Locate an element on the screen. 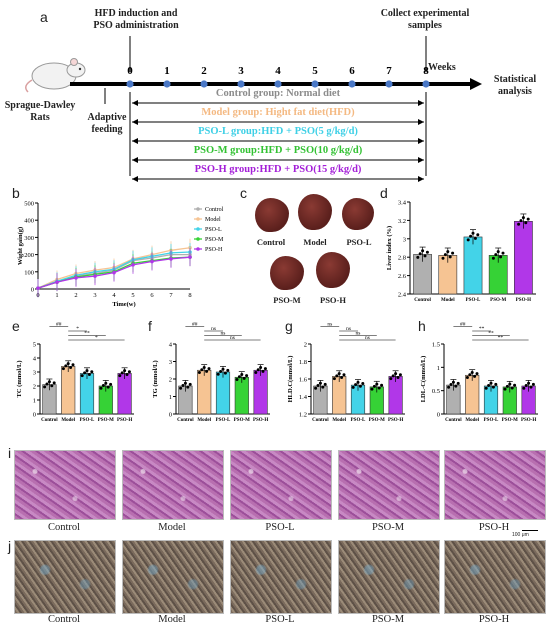  he-micrograph-control is located at coordinates (65, 485).